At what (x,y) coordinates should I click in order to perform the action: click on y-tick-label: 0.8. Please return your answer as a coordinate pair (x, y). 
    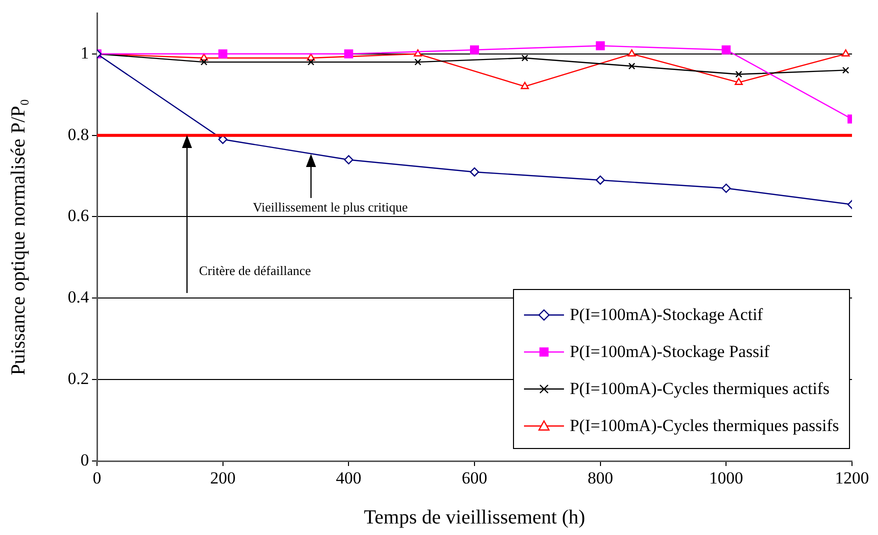
    Looking at the image, I should click on (78, 134).